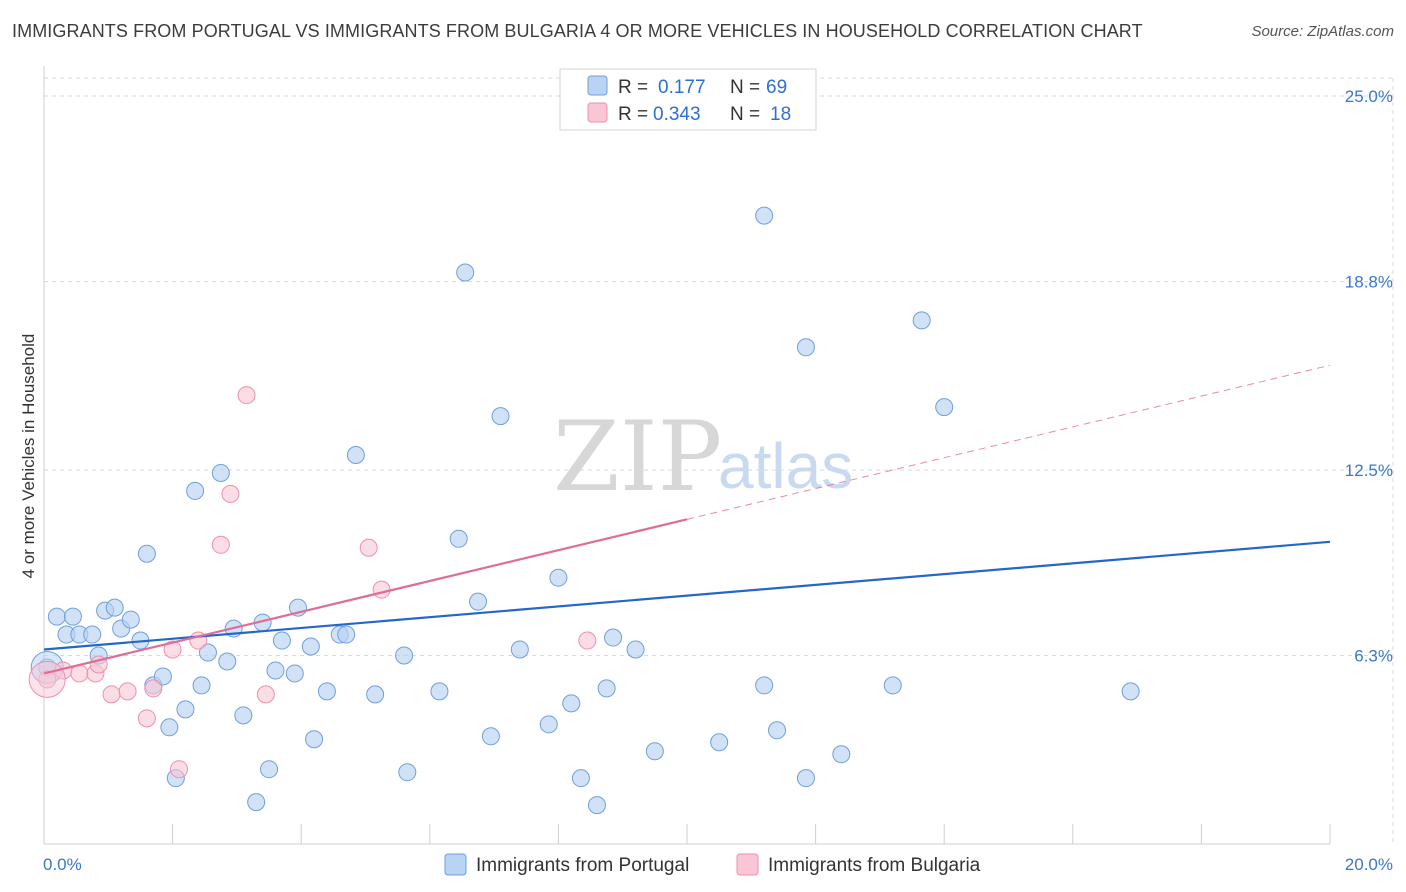  What do you see at coordinates (1369, 376) in the screenshot?
I see `y-tick-labels: 6.3% 12.5% 18.8% 25.0%` at bounding box center [1369, 376].